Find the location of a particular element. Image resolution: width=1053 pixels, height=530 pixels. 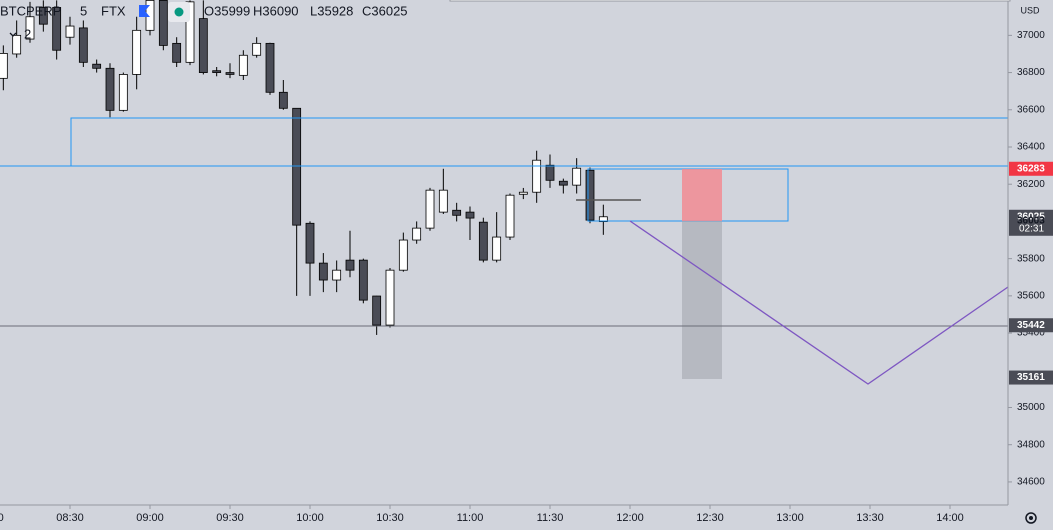

symbol: BTCPERP is located at coordinates (30, 10).